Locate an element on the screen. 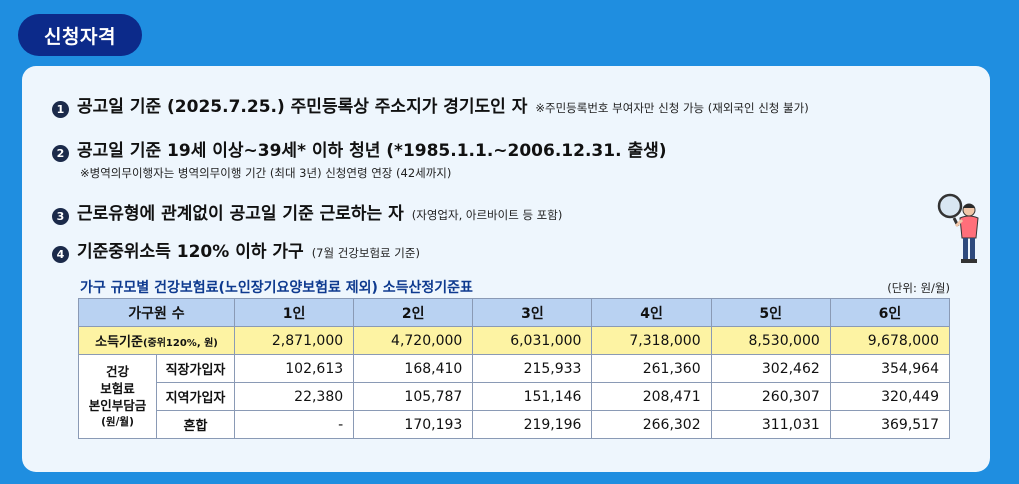 The height and width of the screenshot is (484, 1019). table-cell: 260,307 is located at coordinates (770, 396).